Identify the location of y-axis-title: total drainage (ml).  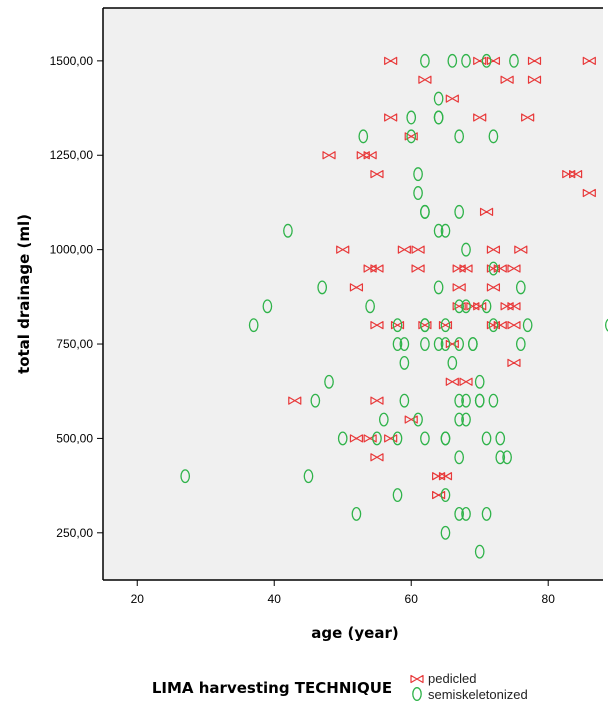
(24, 294).